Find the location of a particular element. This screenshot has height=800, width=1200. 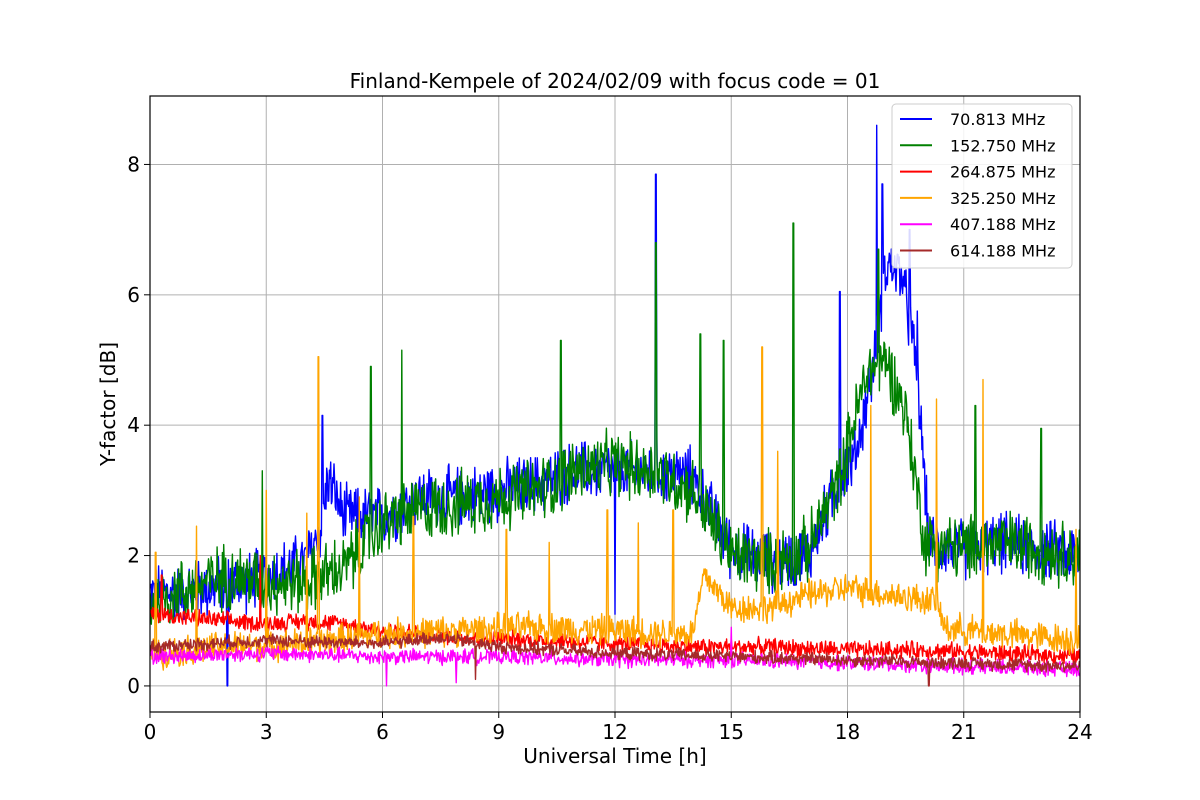

y-axis-label: Y-factor [dB] is located at coordinates (108, 404).